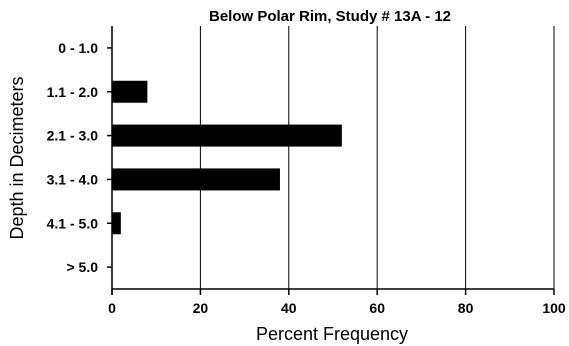  What do you see at coordinates (17, 157) in the screenshot?
I see `y-axis-label: Depth in Decimeters` at bounding box center [17, 157].